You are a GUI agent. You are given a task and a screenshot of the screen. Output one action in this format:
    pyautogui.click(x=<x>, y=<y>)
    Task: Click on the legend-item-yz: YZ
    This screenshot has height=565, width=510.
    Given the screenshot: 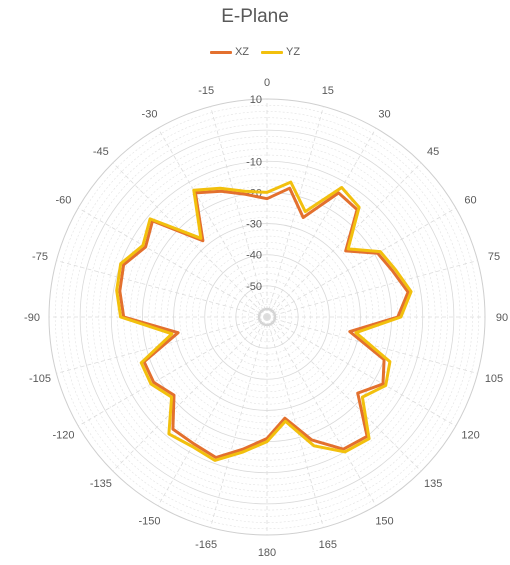 What is the action you would take?
    pyautogui.click(x=280, y=52)
    